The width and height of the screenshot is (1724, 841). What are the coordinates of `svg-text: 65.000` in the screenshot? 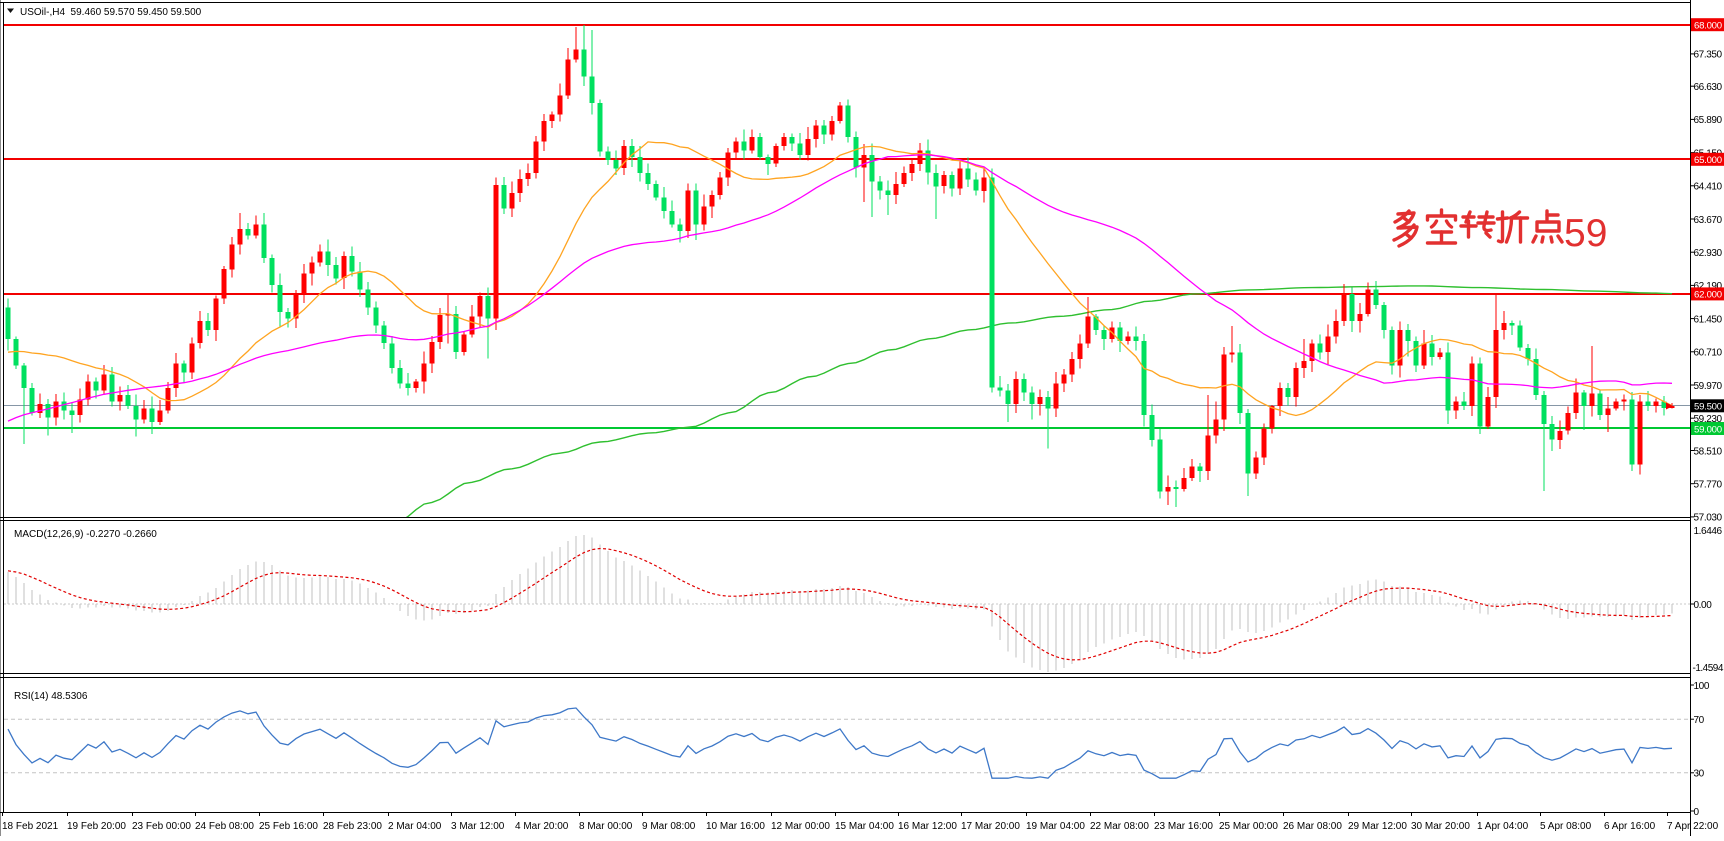 It's located at (1708, 160).